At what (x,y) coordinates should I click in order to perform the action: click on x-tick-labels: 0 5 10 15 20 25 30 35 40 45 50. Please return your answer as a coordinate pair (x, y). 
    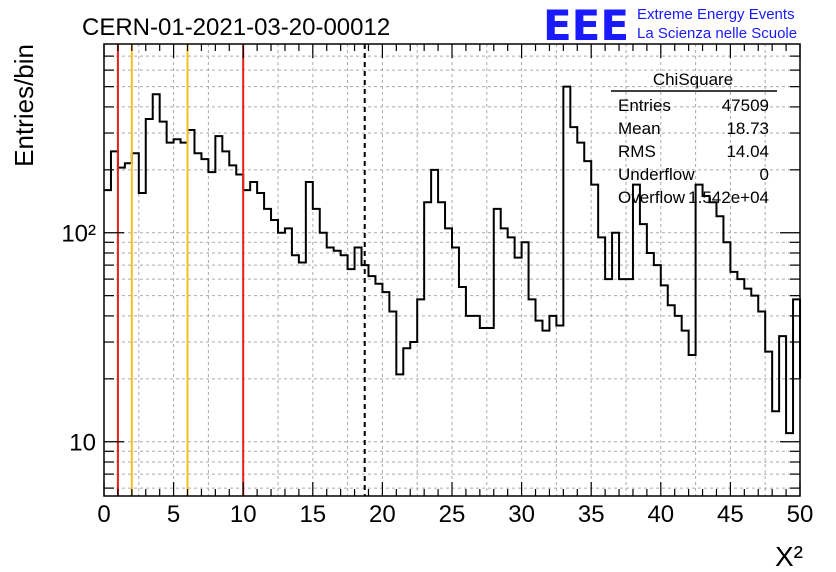
    Looking at the image, I should click on (455, 514).